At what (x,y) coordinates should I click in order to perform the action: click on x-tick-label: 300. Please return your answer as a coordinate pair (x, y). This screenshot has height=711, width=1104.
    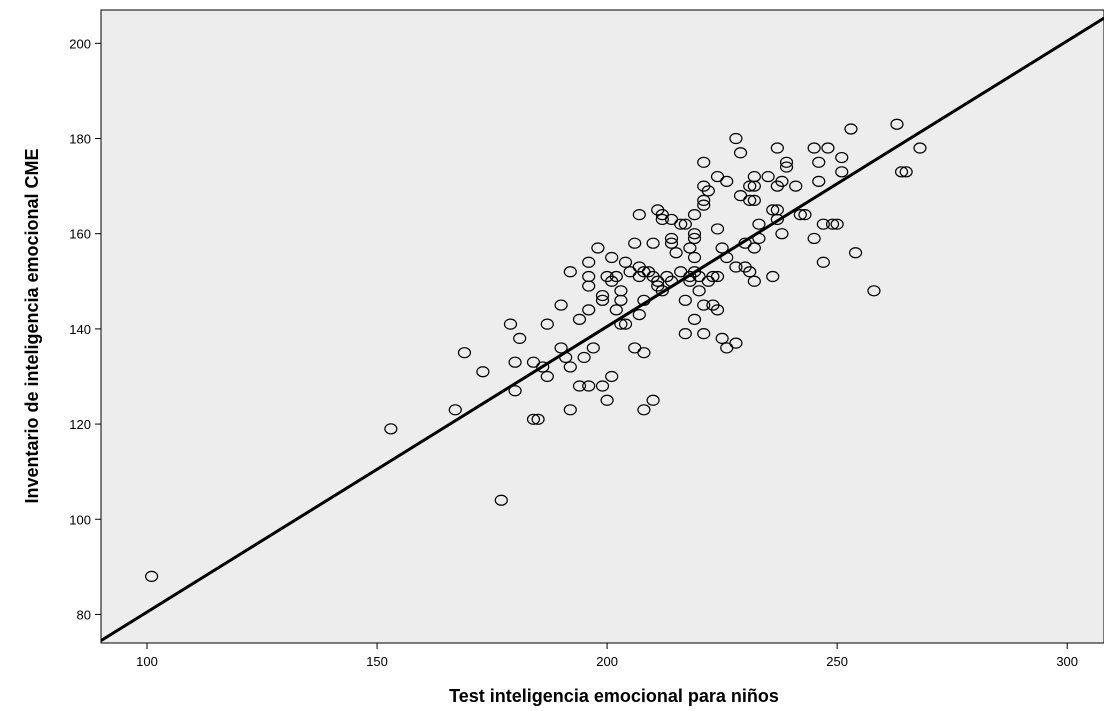
    Looking at the image, I should click on (1067, 661).